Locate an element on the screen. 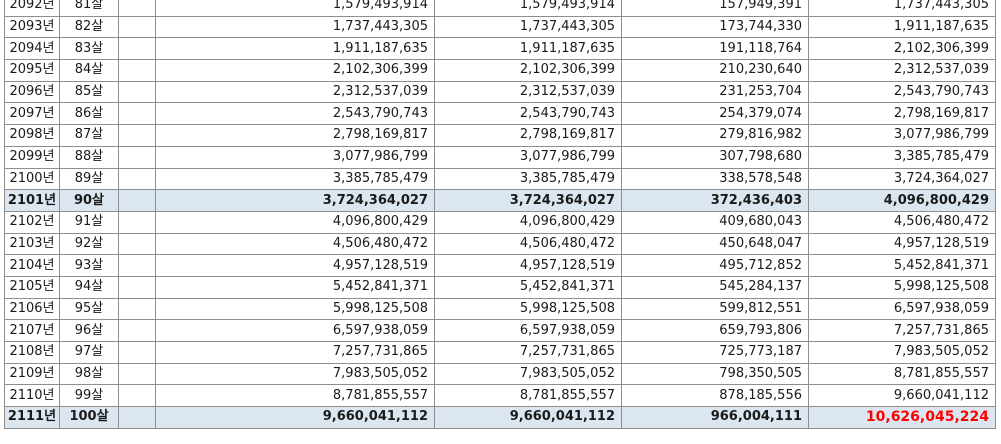 This screenshot has width=1001, height=444. value-cell-2: 7,983,505,052 is located at coordinates (528, 374).